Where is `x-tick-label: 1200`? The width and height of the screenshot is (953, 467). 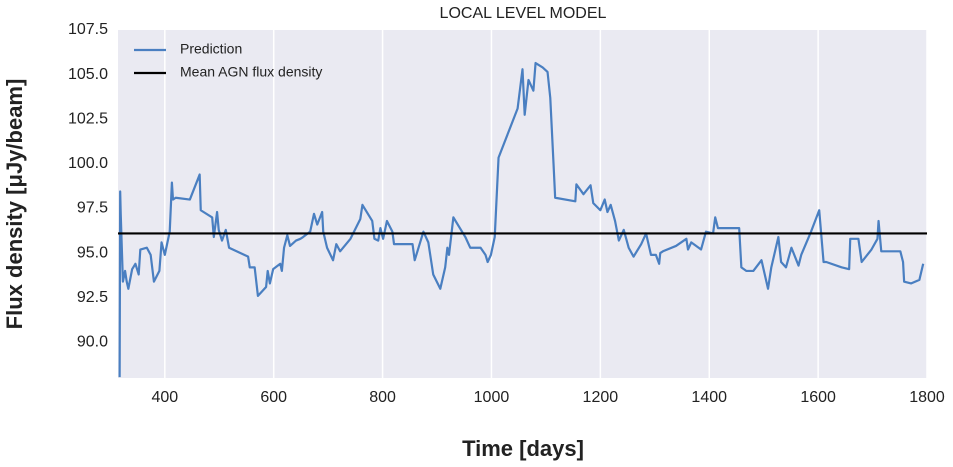
x-tick-label: 1200 is located at coordinates (601, 397).